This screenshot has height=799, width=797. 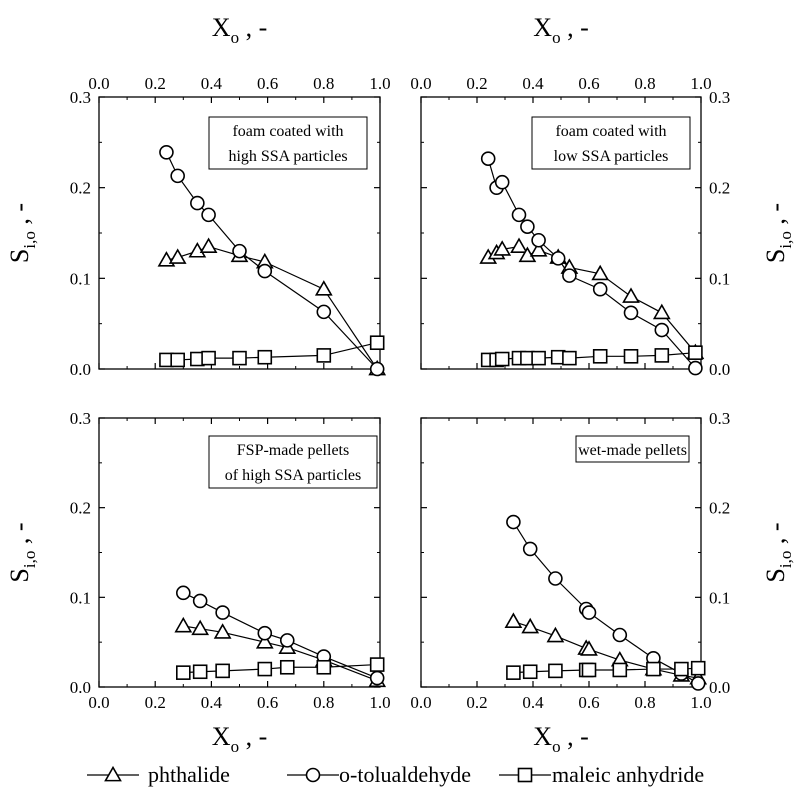 What do you see at coordinates (628, 774) in the screenshot?
I see `legend-label: maleic anhydride` at bounding box center [628, 774].